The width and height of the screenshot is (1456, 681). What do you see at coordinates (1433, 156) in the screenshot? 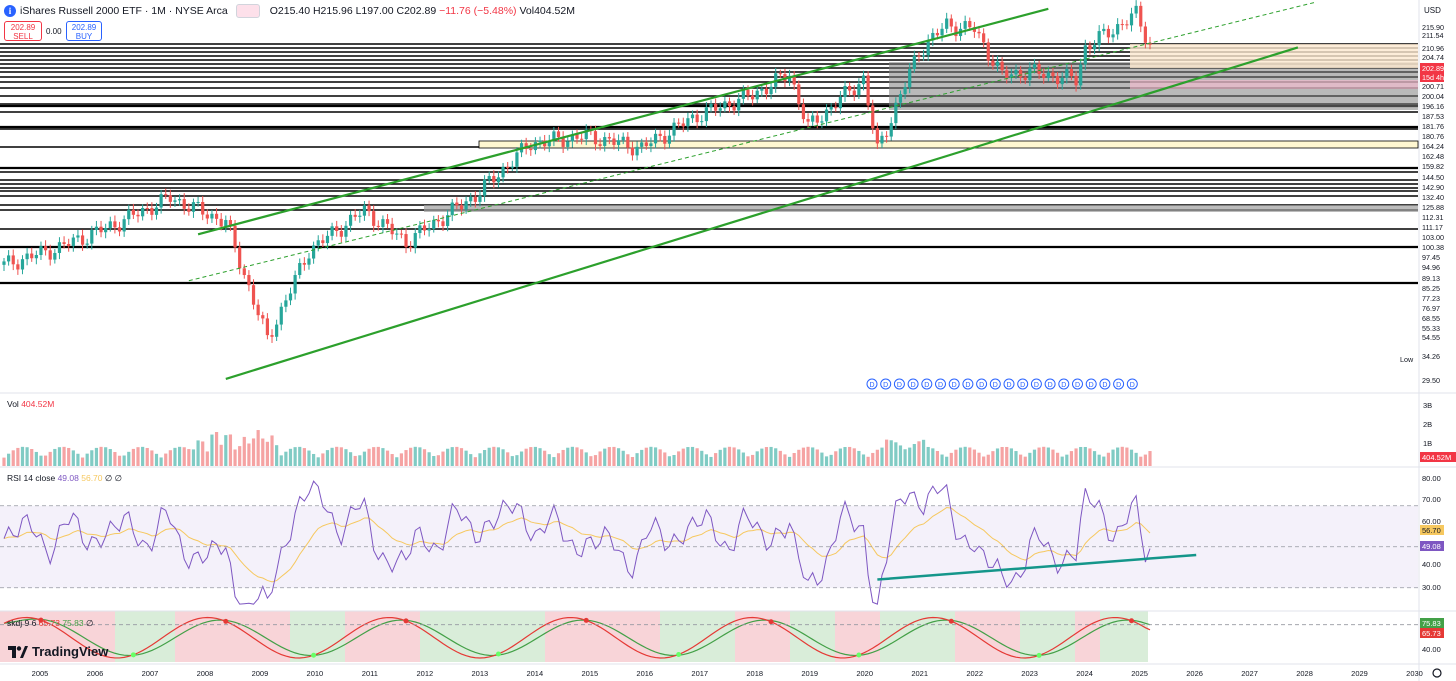
I see `price-axis-tick: 162.48` at bounding box center [1433, 156].